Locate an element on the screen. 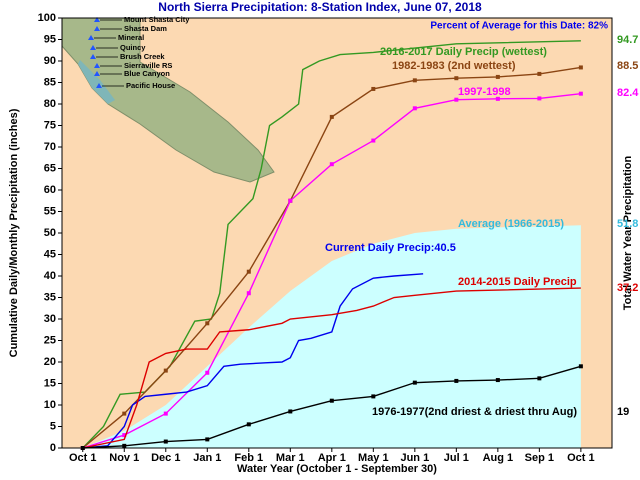 The height and width of the screenshot is (480, 640). station-label: Blue Canyon is located at coordinates (147, 73).